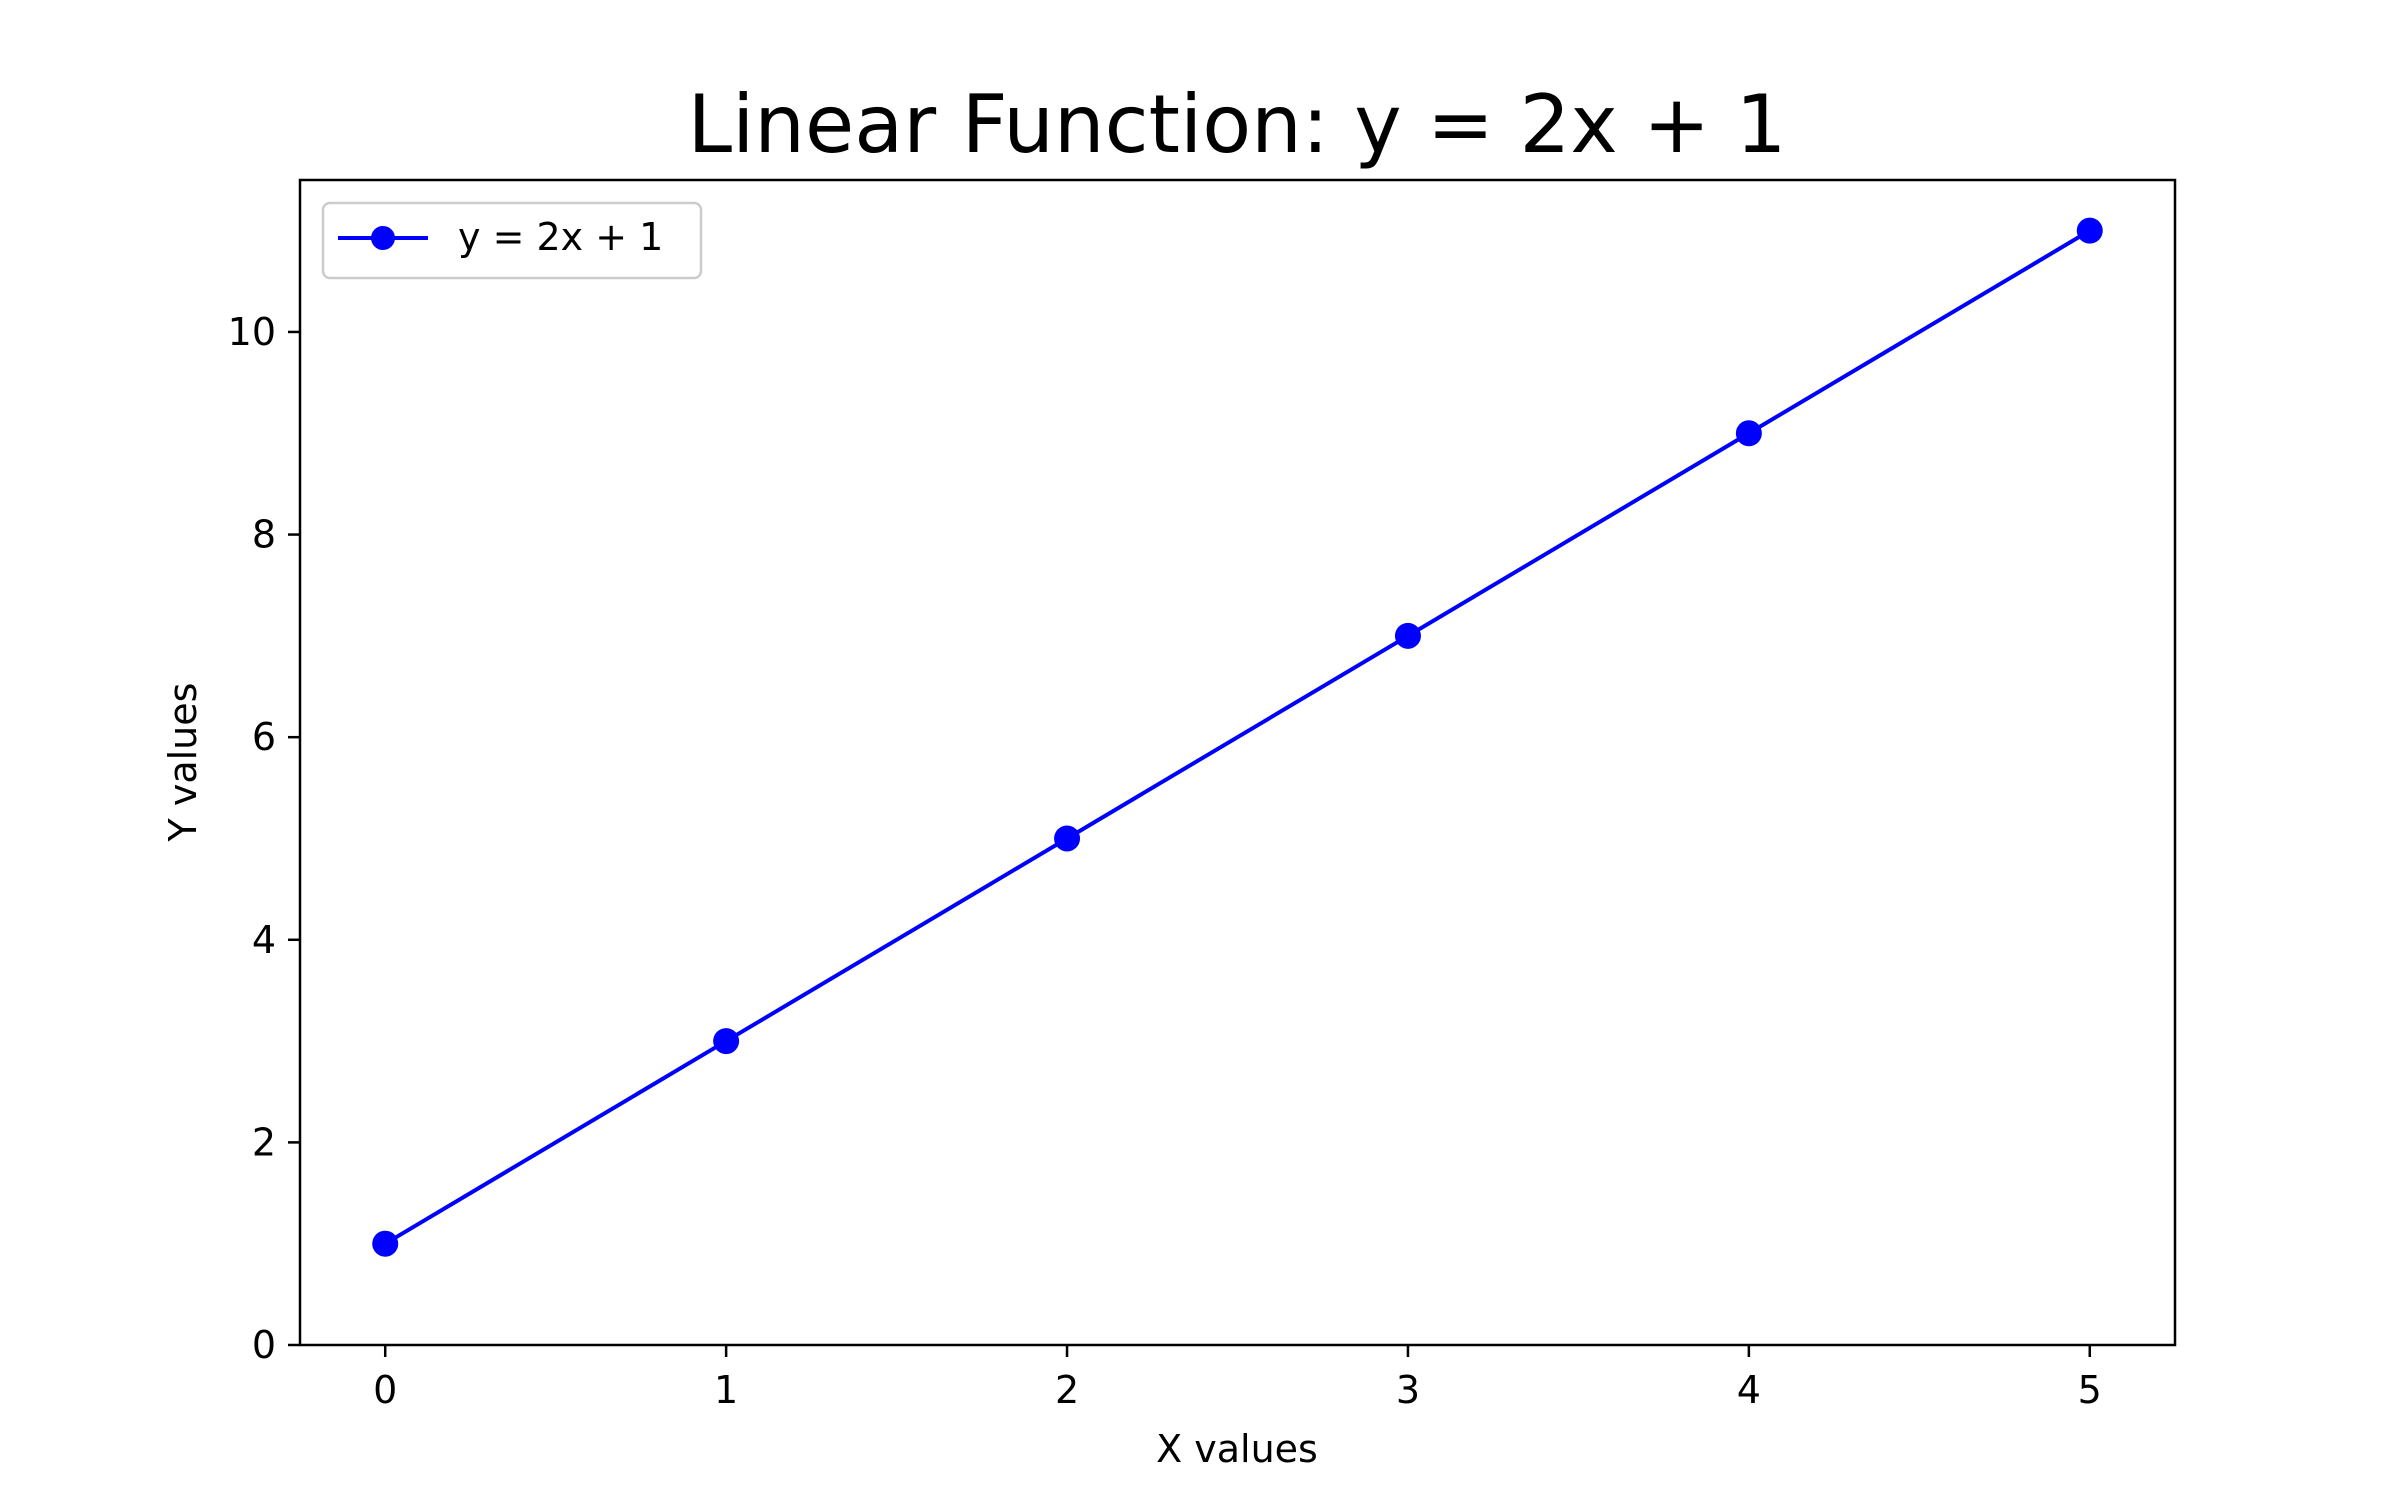 The width and height of the screenshot is (2400, 1500). I want to click on y-tick-label: 0, so click(264, 1345).